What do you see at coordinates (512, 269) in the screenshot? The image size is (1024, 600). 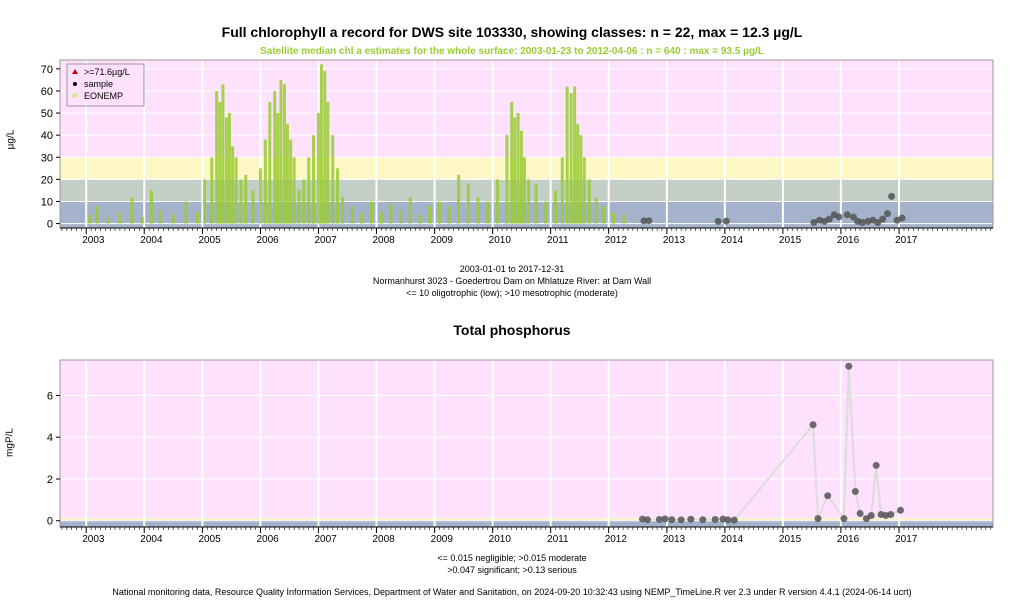 I see `chlorophyll-date-range: 2003-01-01 to 2017-12-31` at bounding box center [512, 269].